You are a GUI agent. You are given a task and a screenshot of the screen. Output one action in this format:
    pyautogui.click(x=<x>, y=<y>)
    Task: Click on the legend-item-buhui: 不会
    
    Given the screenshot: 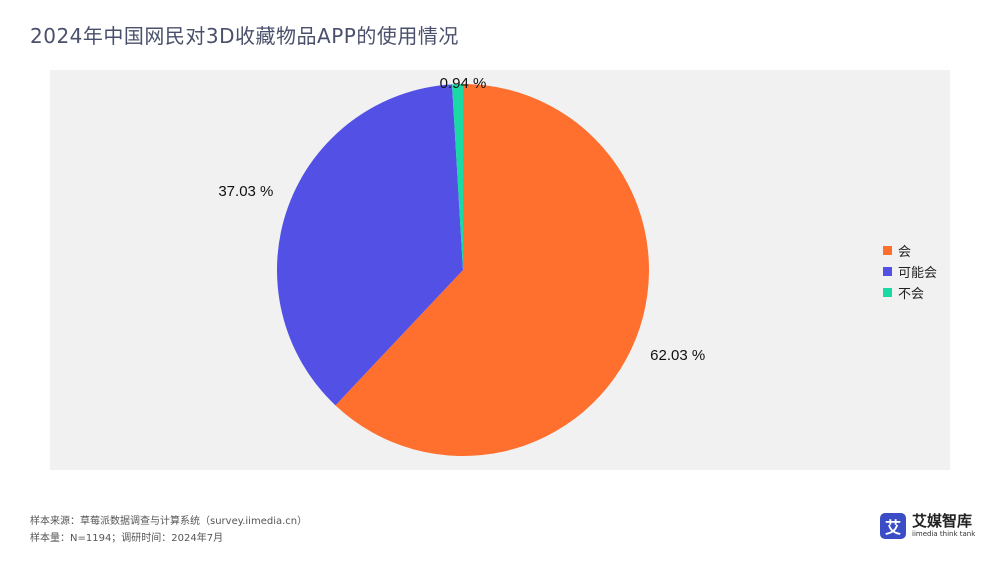 What is the action you would take?
    pyautogui.click(x=910, y=292)
    